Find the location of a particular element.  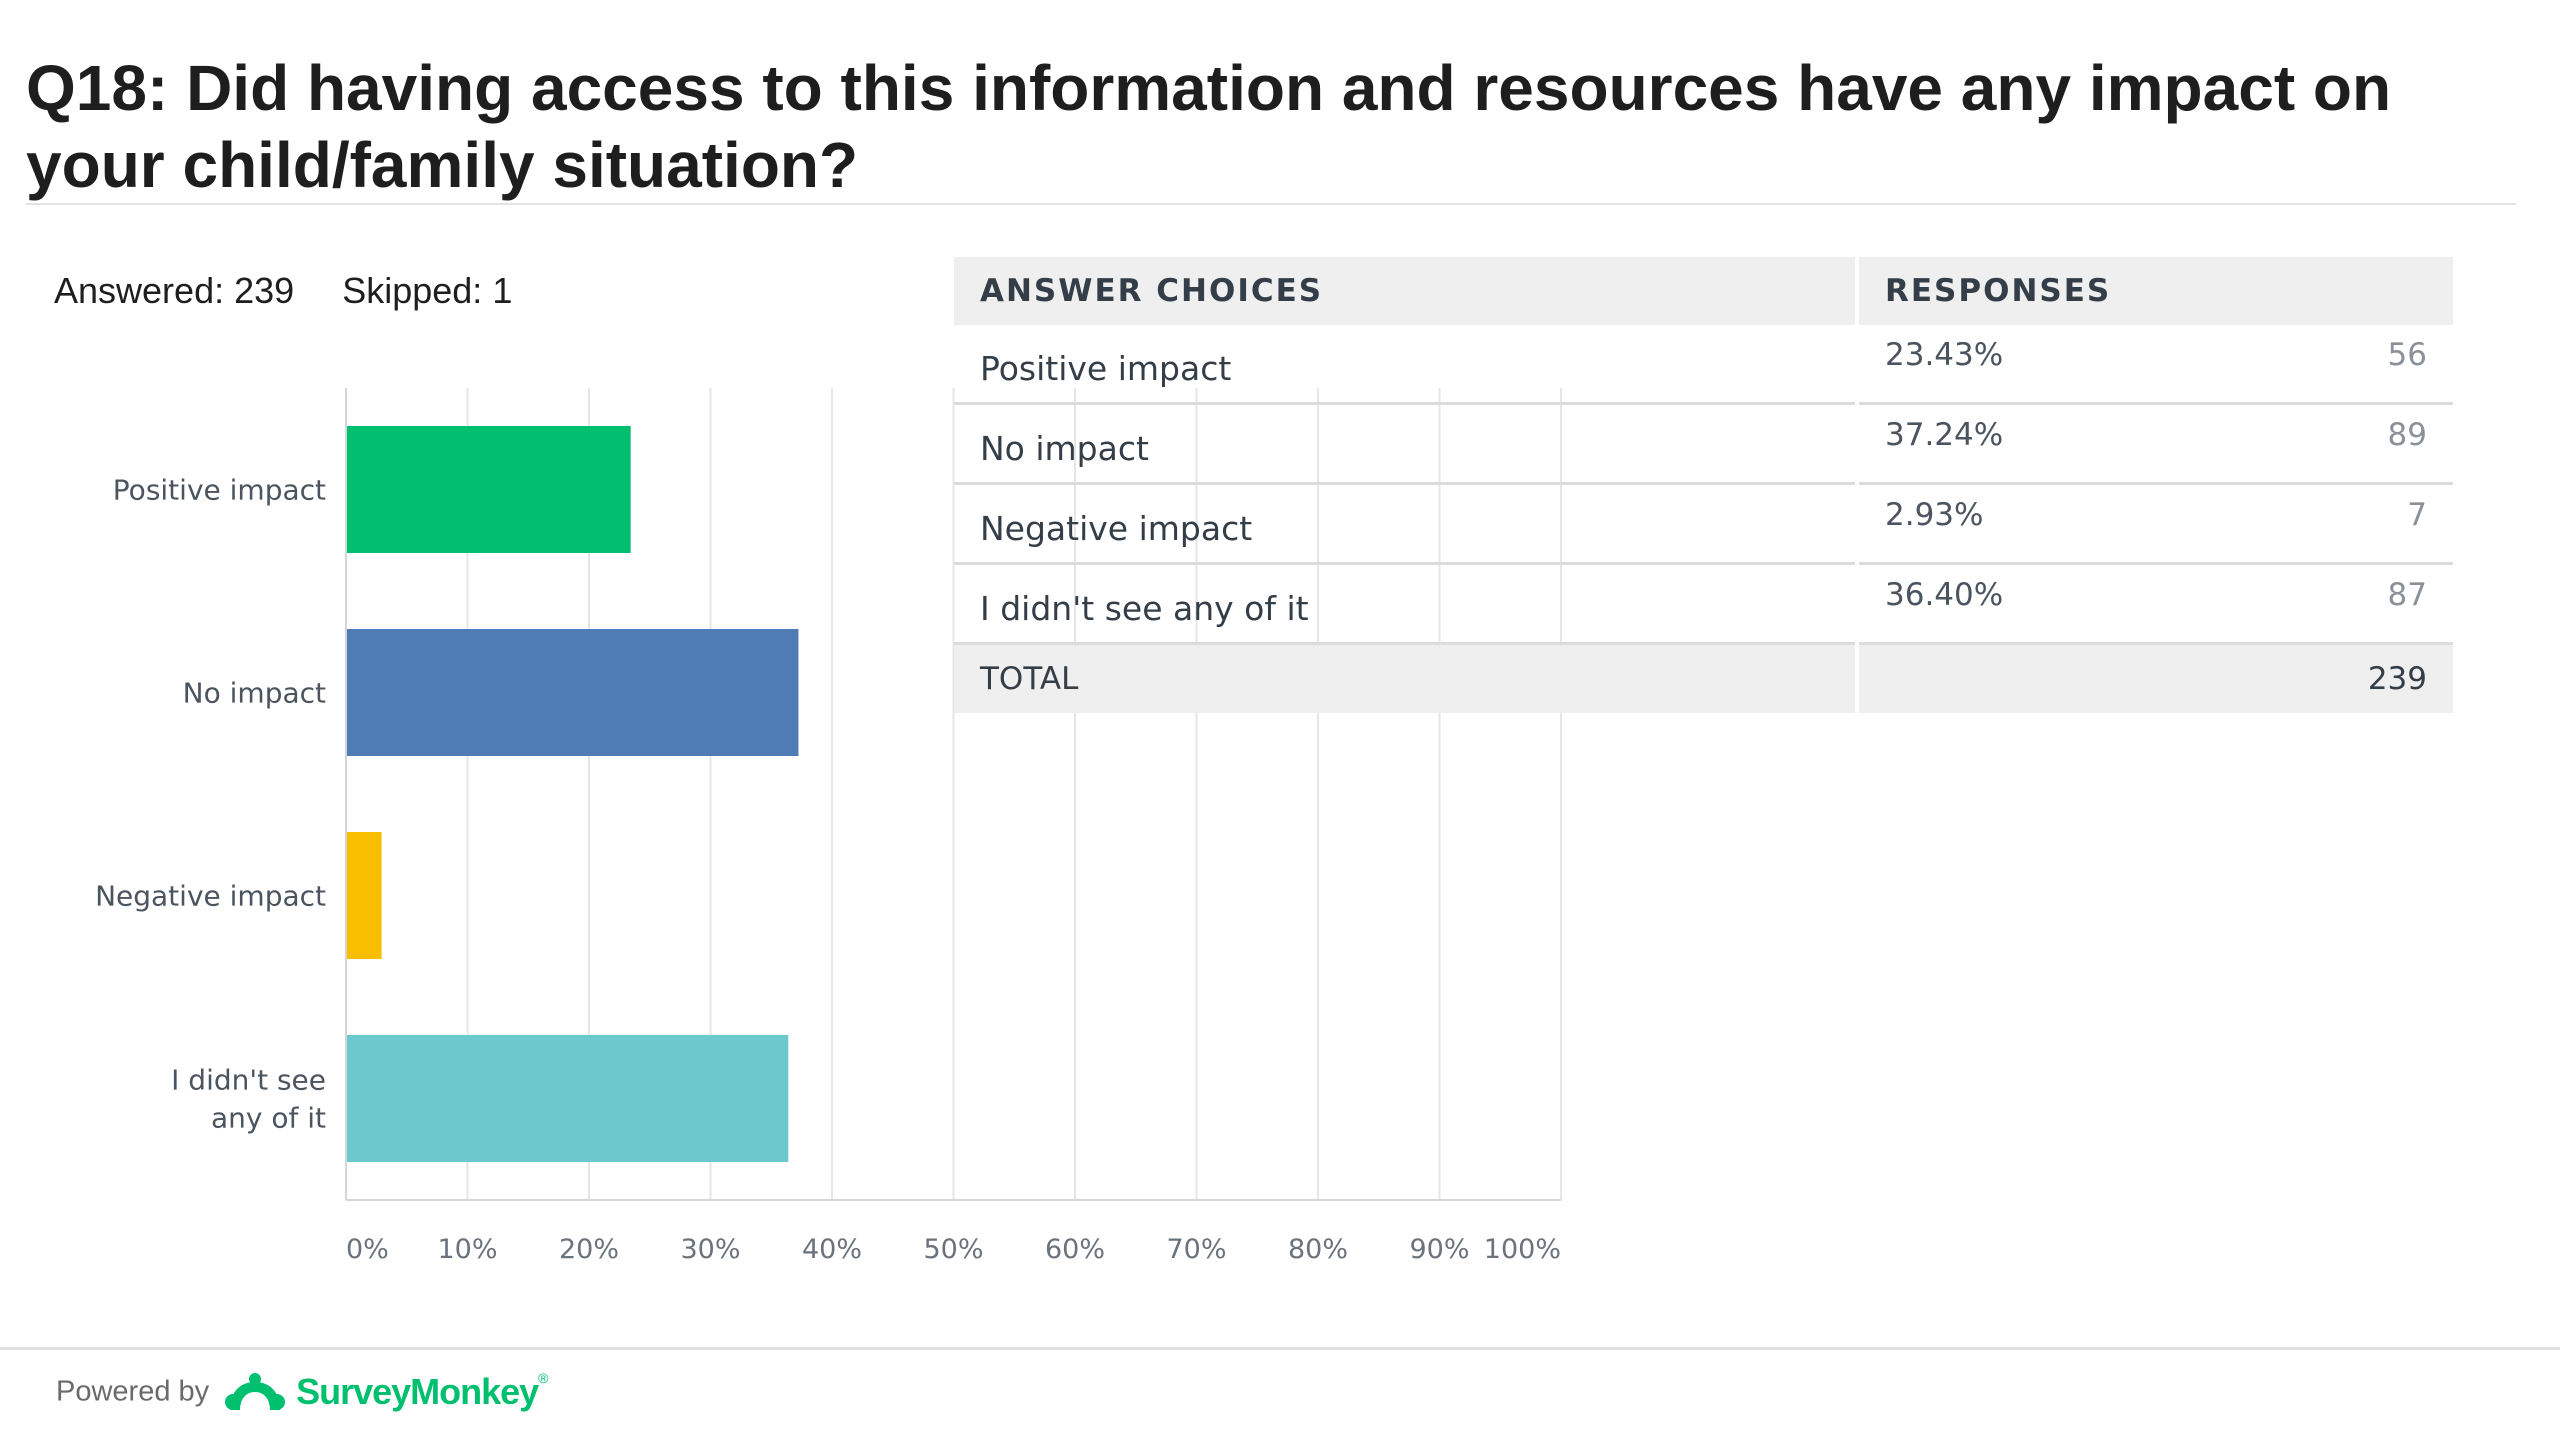

responses-header: RESPONSES is located at coordinates (2155, 291).